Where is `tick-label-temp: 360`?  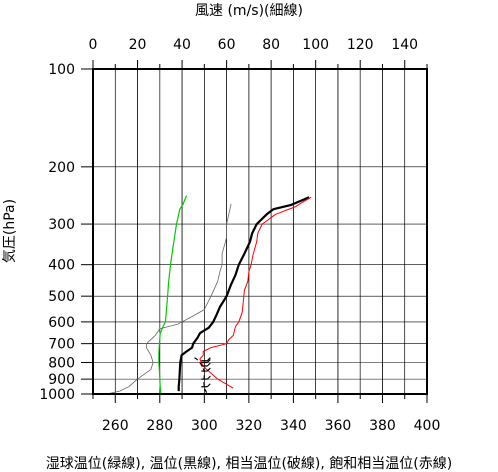 tick-label-temp: 360 is located at coordinates (338, 426).